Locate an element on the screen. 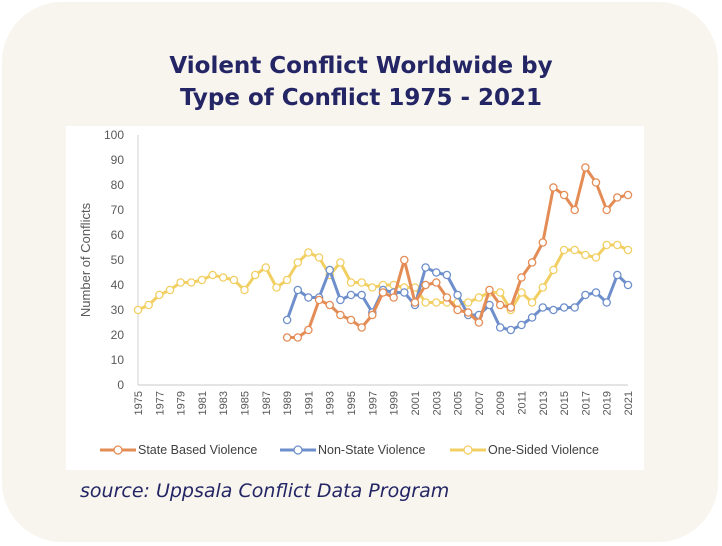 Image resolution: width=722 pixels, height=546 pixels. x-tick-label: 2013 is located at coordinates (544, 403).